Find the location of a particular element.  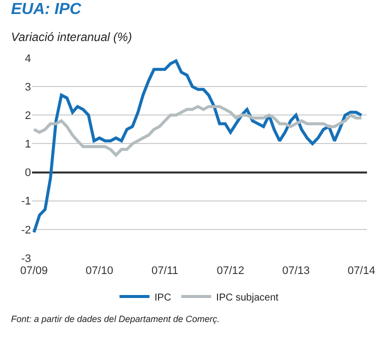

legend-label: IPC is located at coordinates (163, 298).